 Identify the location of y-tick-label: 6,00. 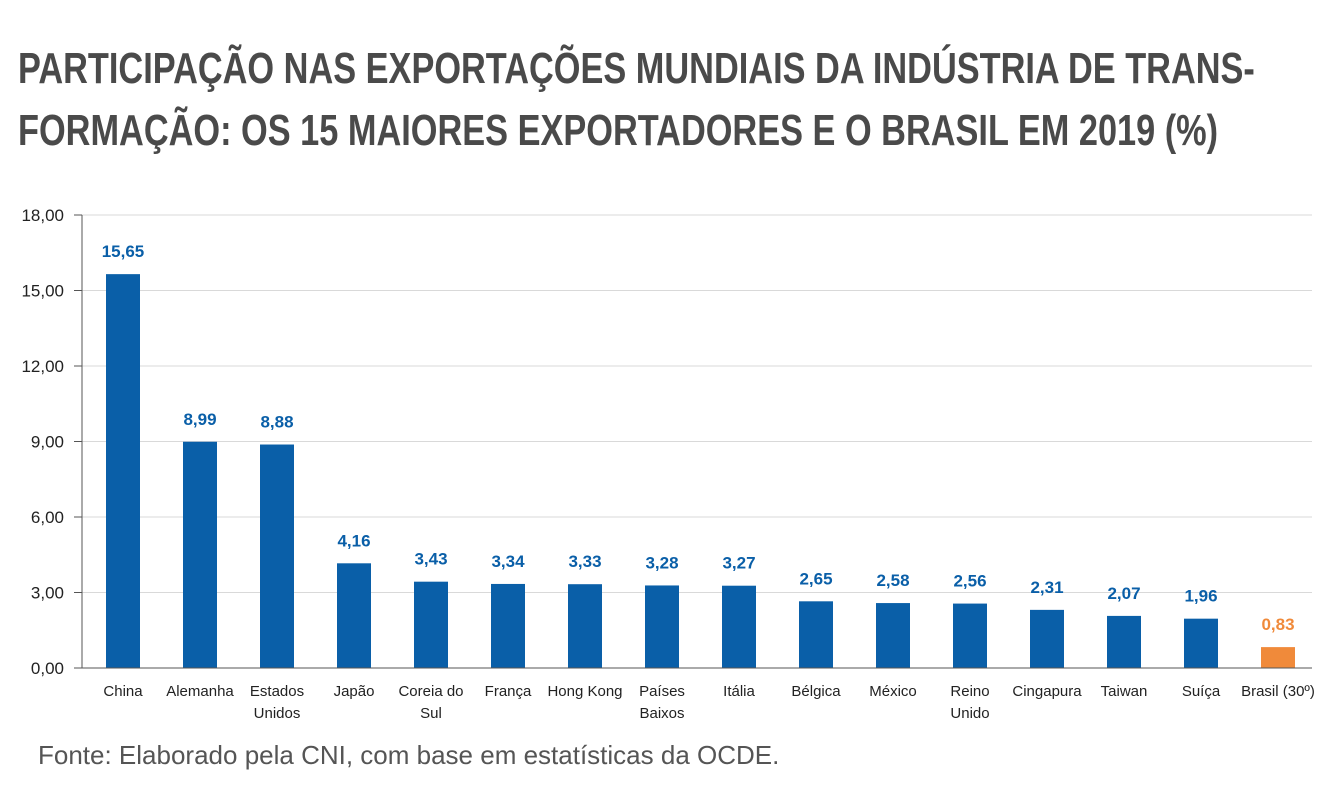
(47, 517).